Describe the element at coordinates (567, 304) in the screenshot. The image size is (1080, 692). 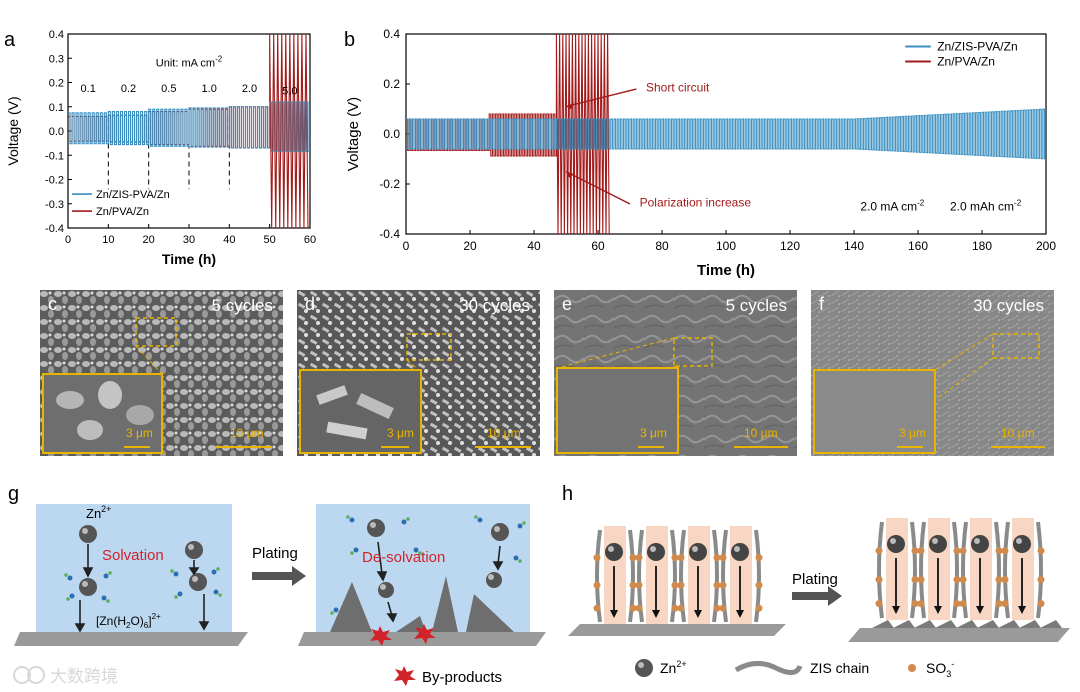
I see `panel-letter-e: e` at that location.